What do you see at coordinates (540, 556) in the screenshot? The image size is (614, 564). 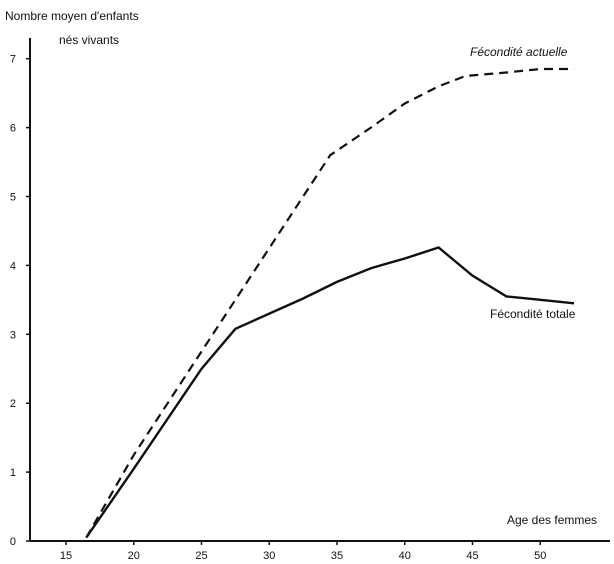 I see `x-tick-label: 50` at bounding box center [540, 556].